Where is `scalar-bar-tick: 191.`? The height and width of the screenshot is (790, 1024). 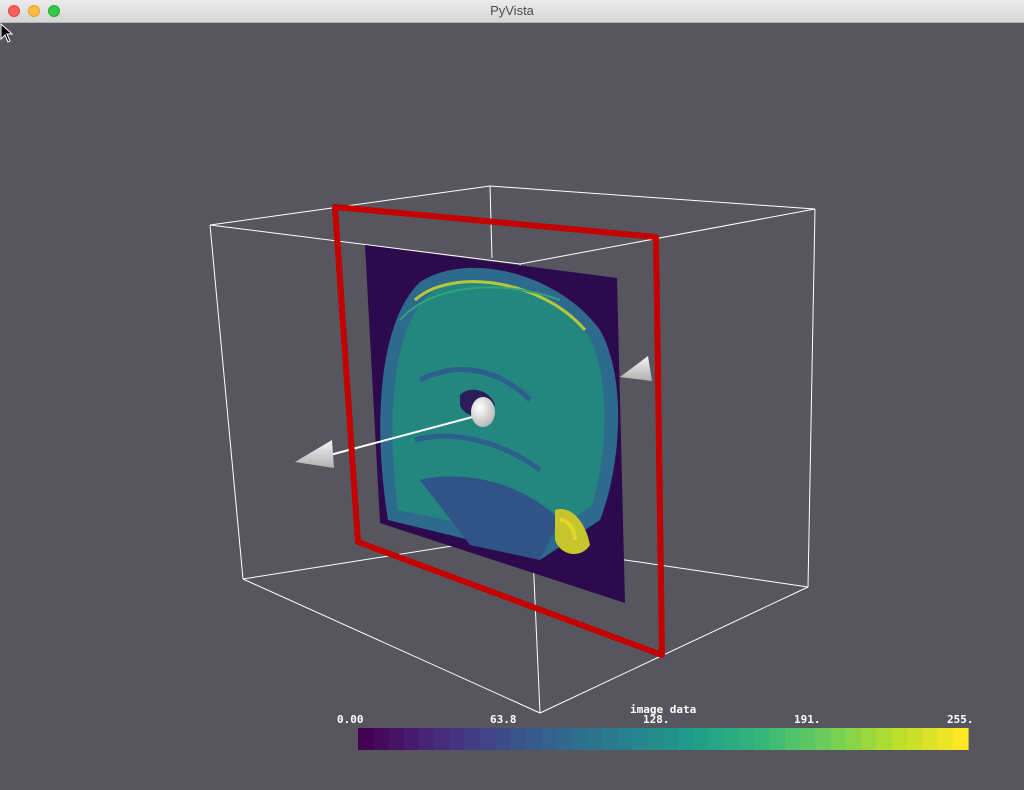 scalar-bar-tick: 191. is located at coordinates (807, 719).